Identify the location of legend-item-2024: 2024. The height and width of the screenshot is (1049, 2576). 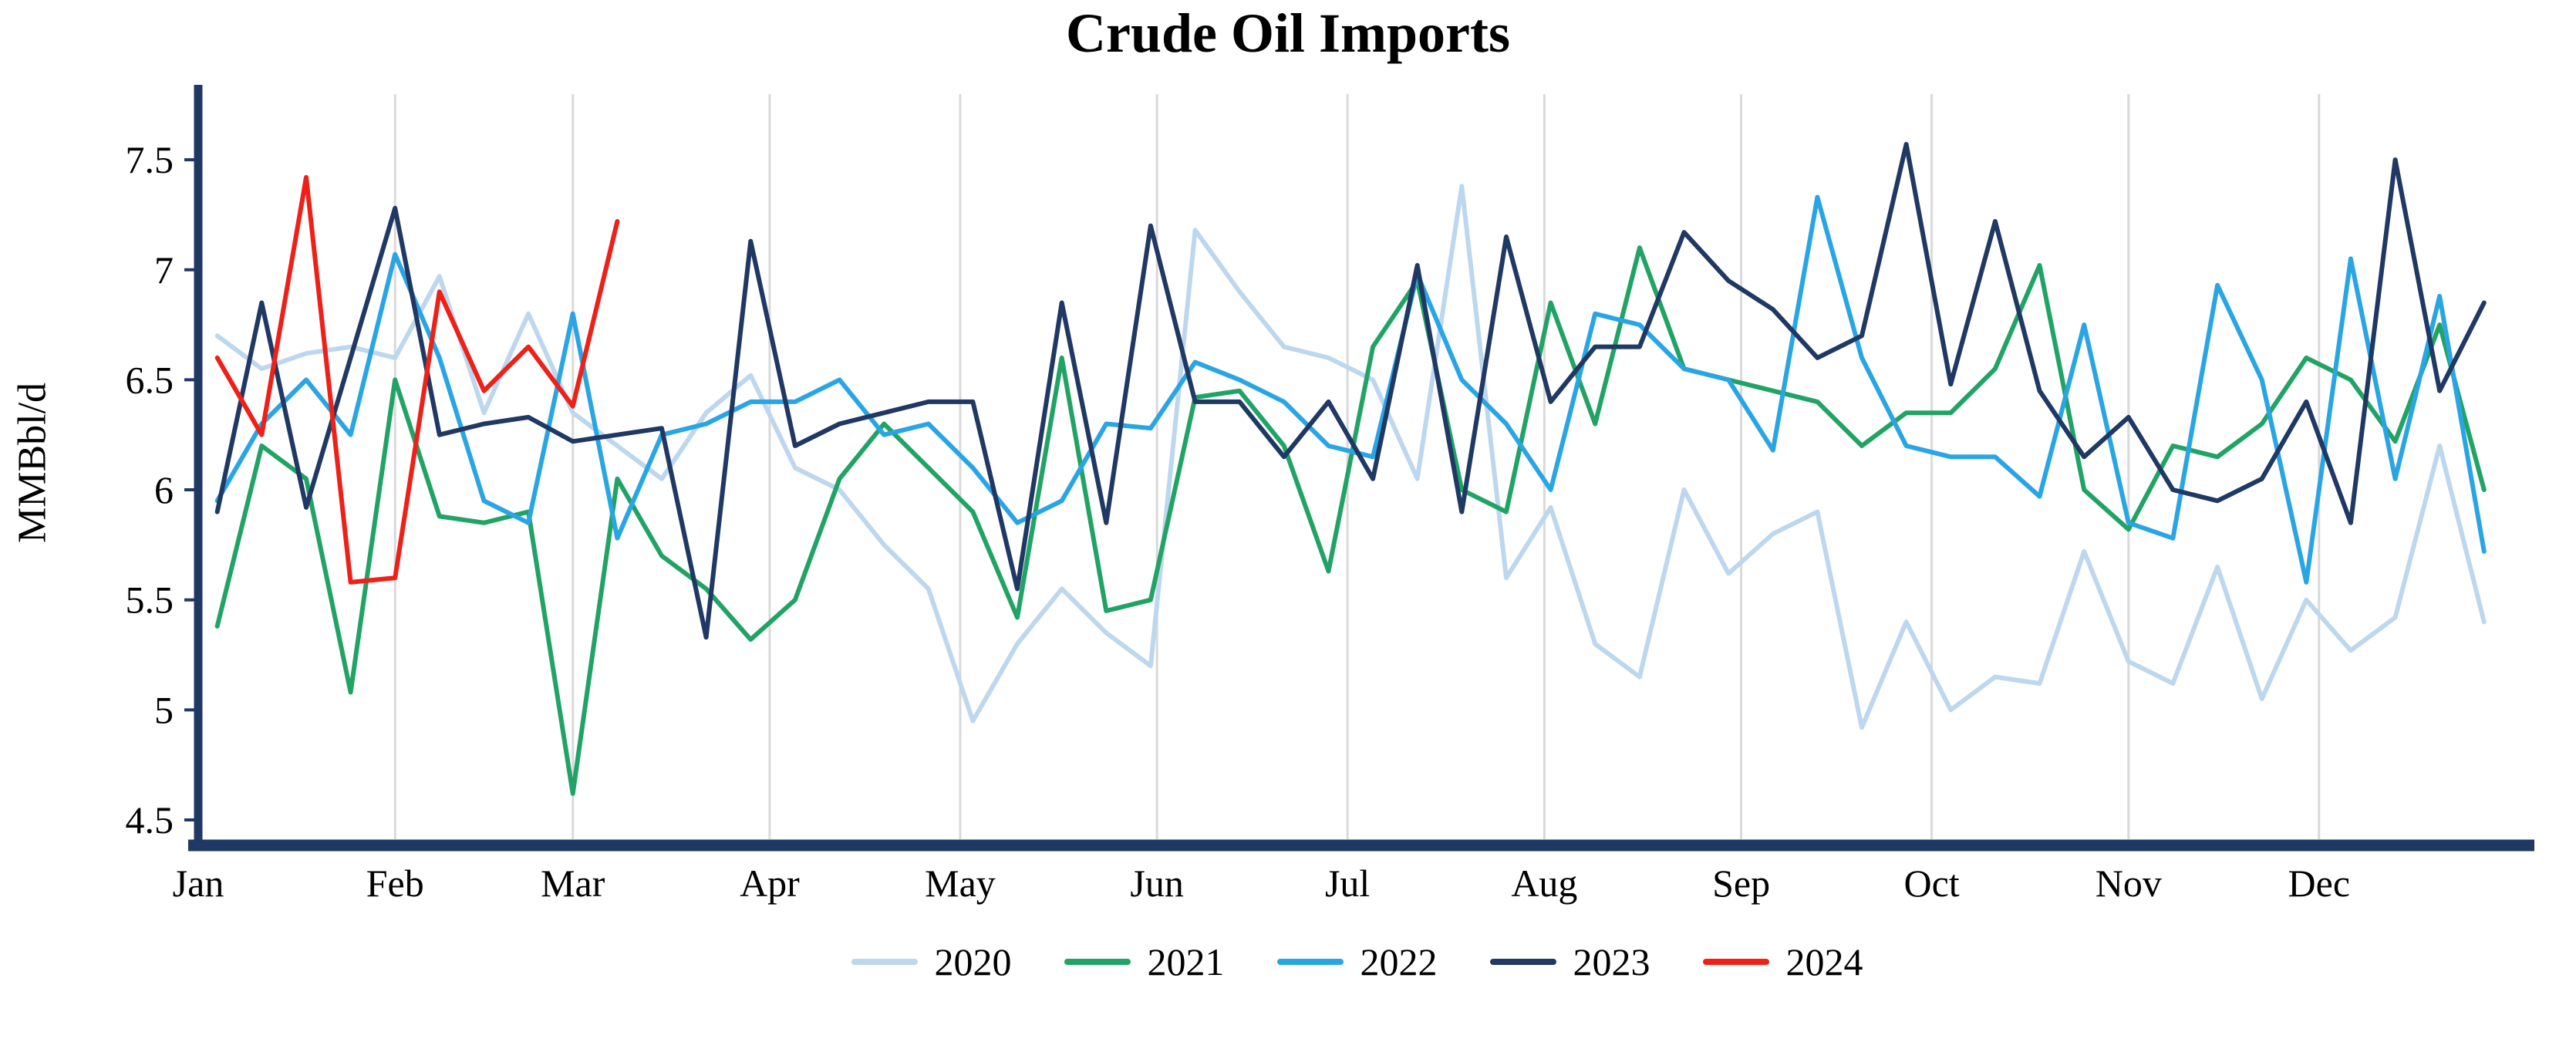
(1782, 961).